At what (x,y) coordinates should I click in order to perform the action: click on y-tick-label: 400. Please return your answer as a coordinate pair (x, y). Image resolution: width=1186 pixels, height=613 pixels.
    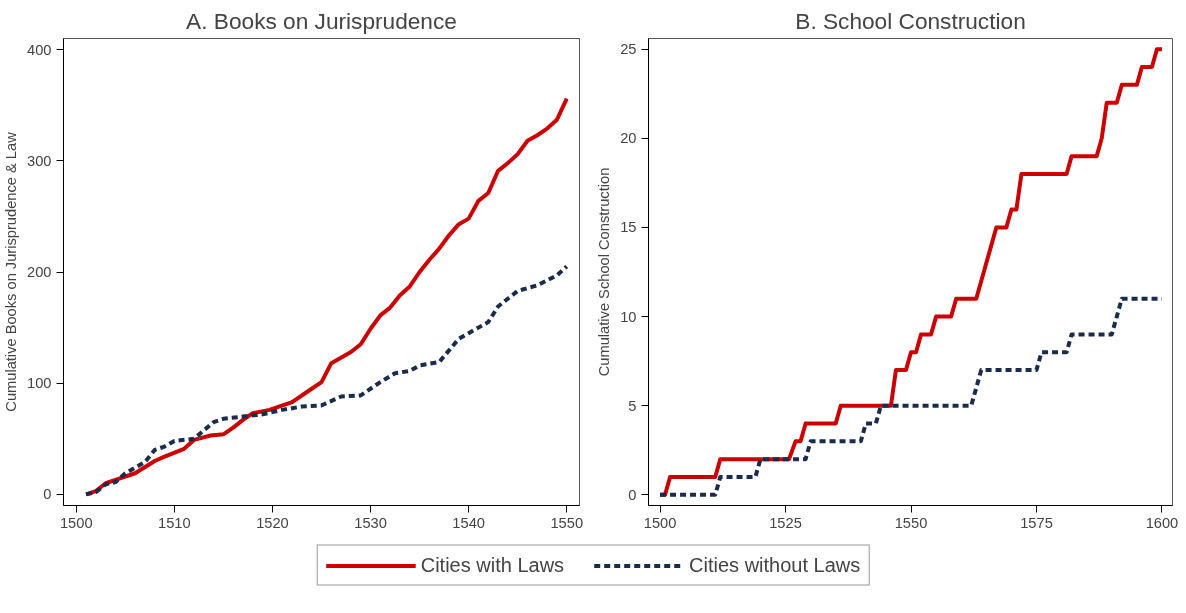
    Looking at the image, I should click on (39, 49).